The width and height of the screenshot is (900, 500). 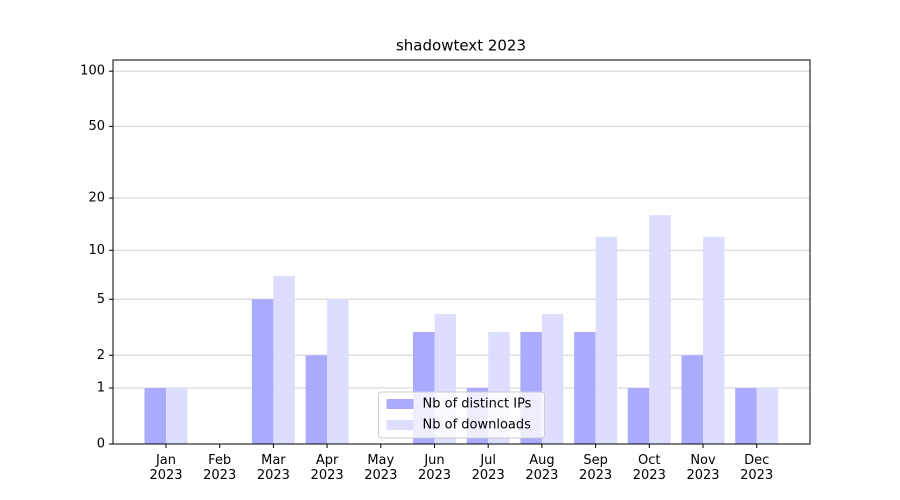 What do you see at coordinates (542, 468) in the screenshot?
I see `x-tick-label: Aug 2023` at bounding box center [542, 468].